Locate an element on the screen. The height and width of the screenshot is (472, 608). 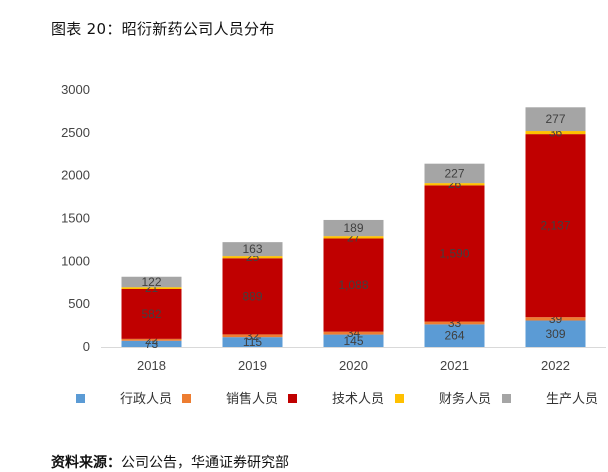
data-label: 145 is located at coordinates (353, 341).